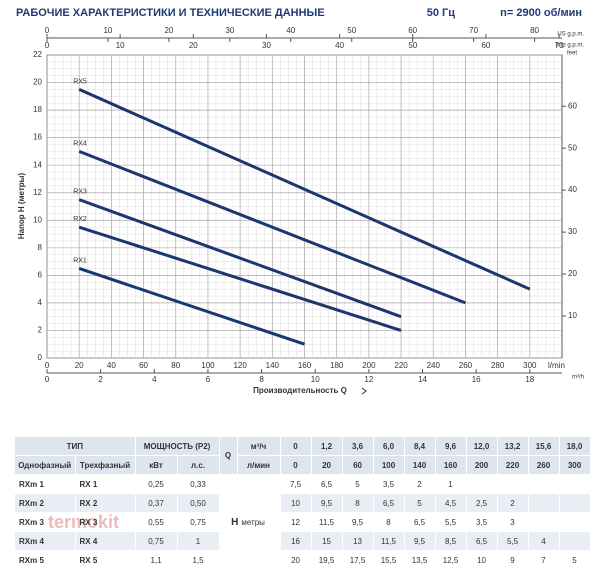 Image resolution: width=595 pixels, height=571 pixels. Describe the element at coordinates (21, 206) in the screenshot. I see `y-label: Напор H (метры)` at that location.